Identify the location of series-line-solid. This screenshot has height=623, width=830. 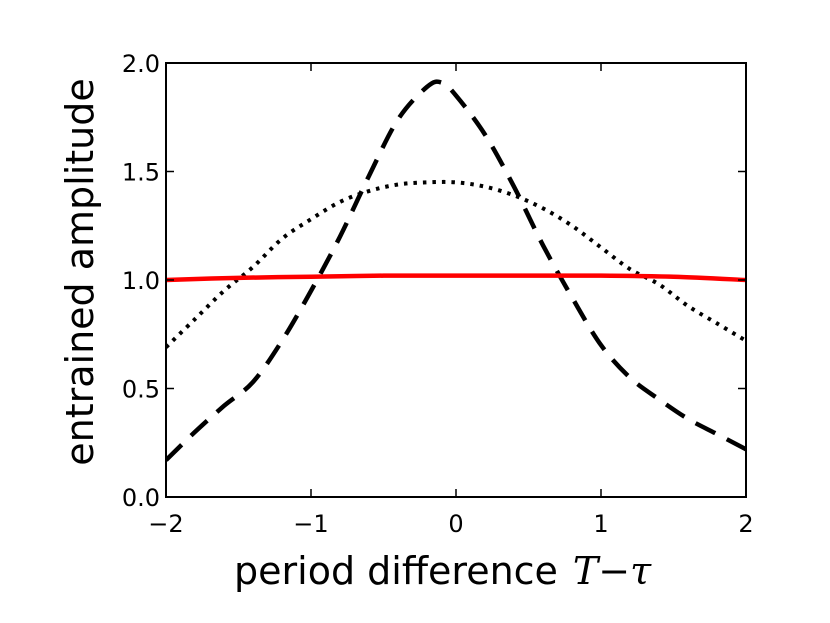
(456, 278).